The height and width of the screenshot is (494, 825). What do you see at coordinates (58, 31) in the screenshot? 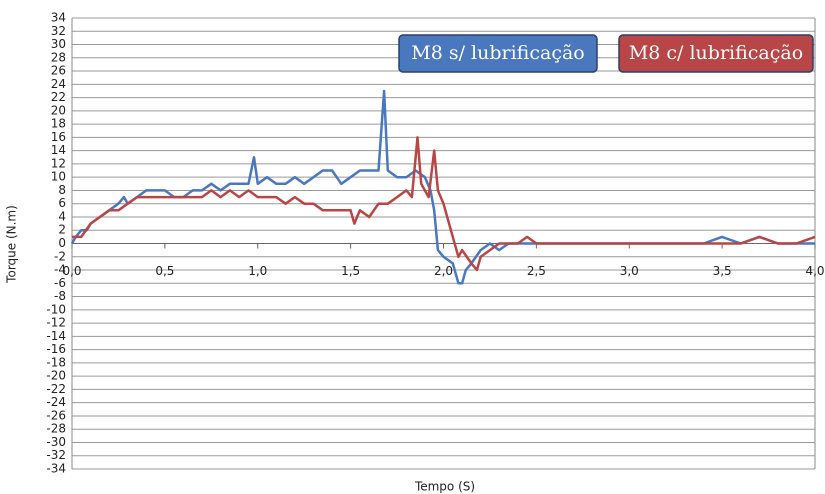
I see `y-tick-label: 32` at bounding box center [58, 31].